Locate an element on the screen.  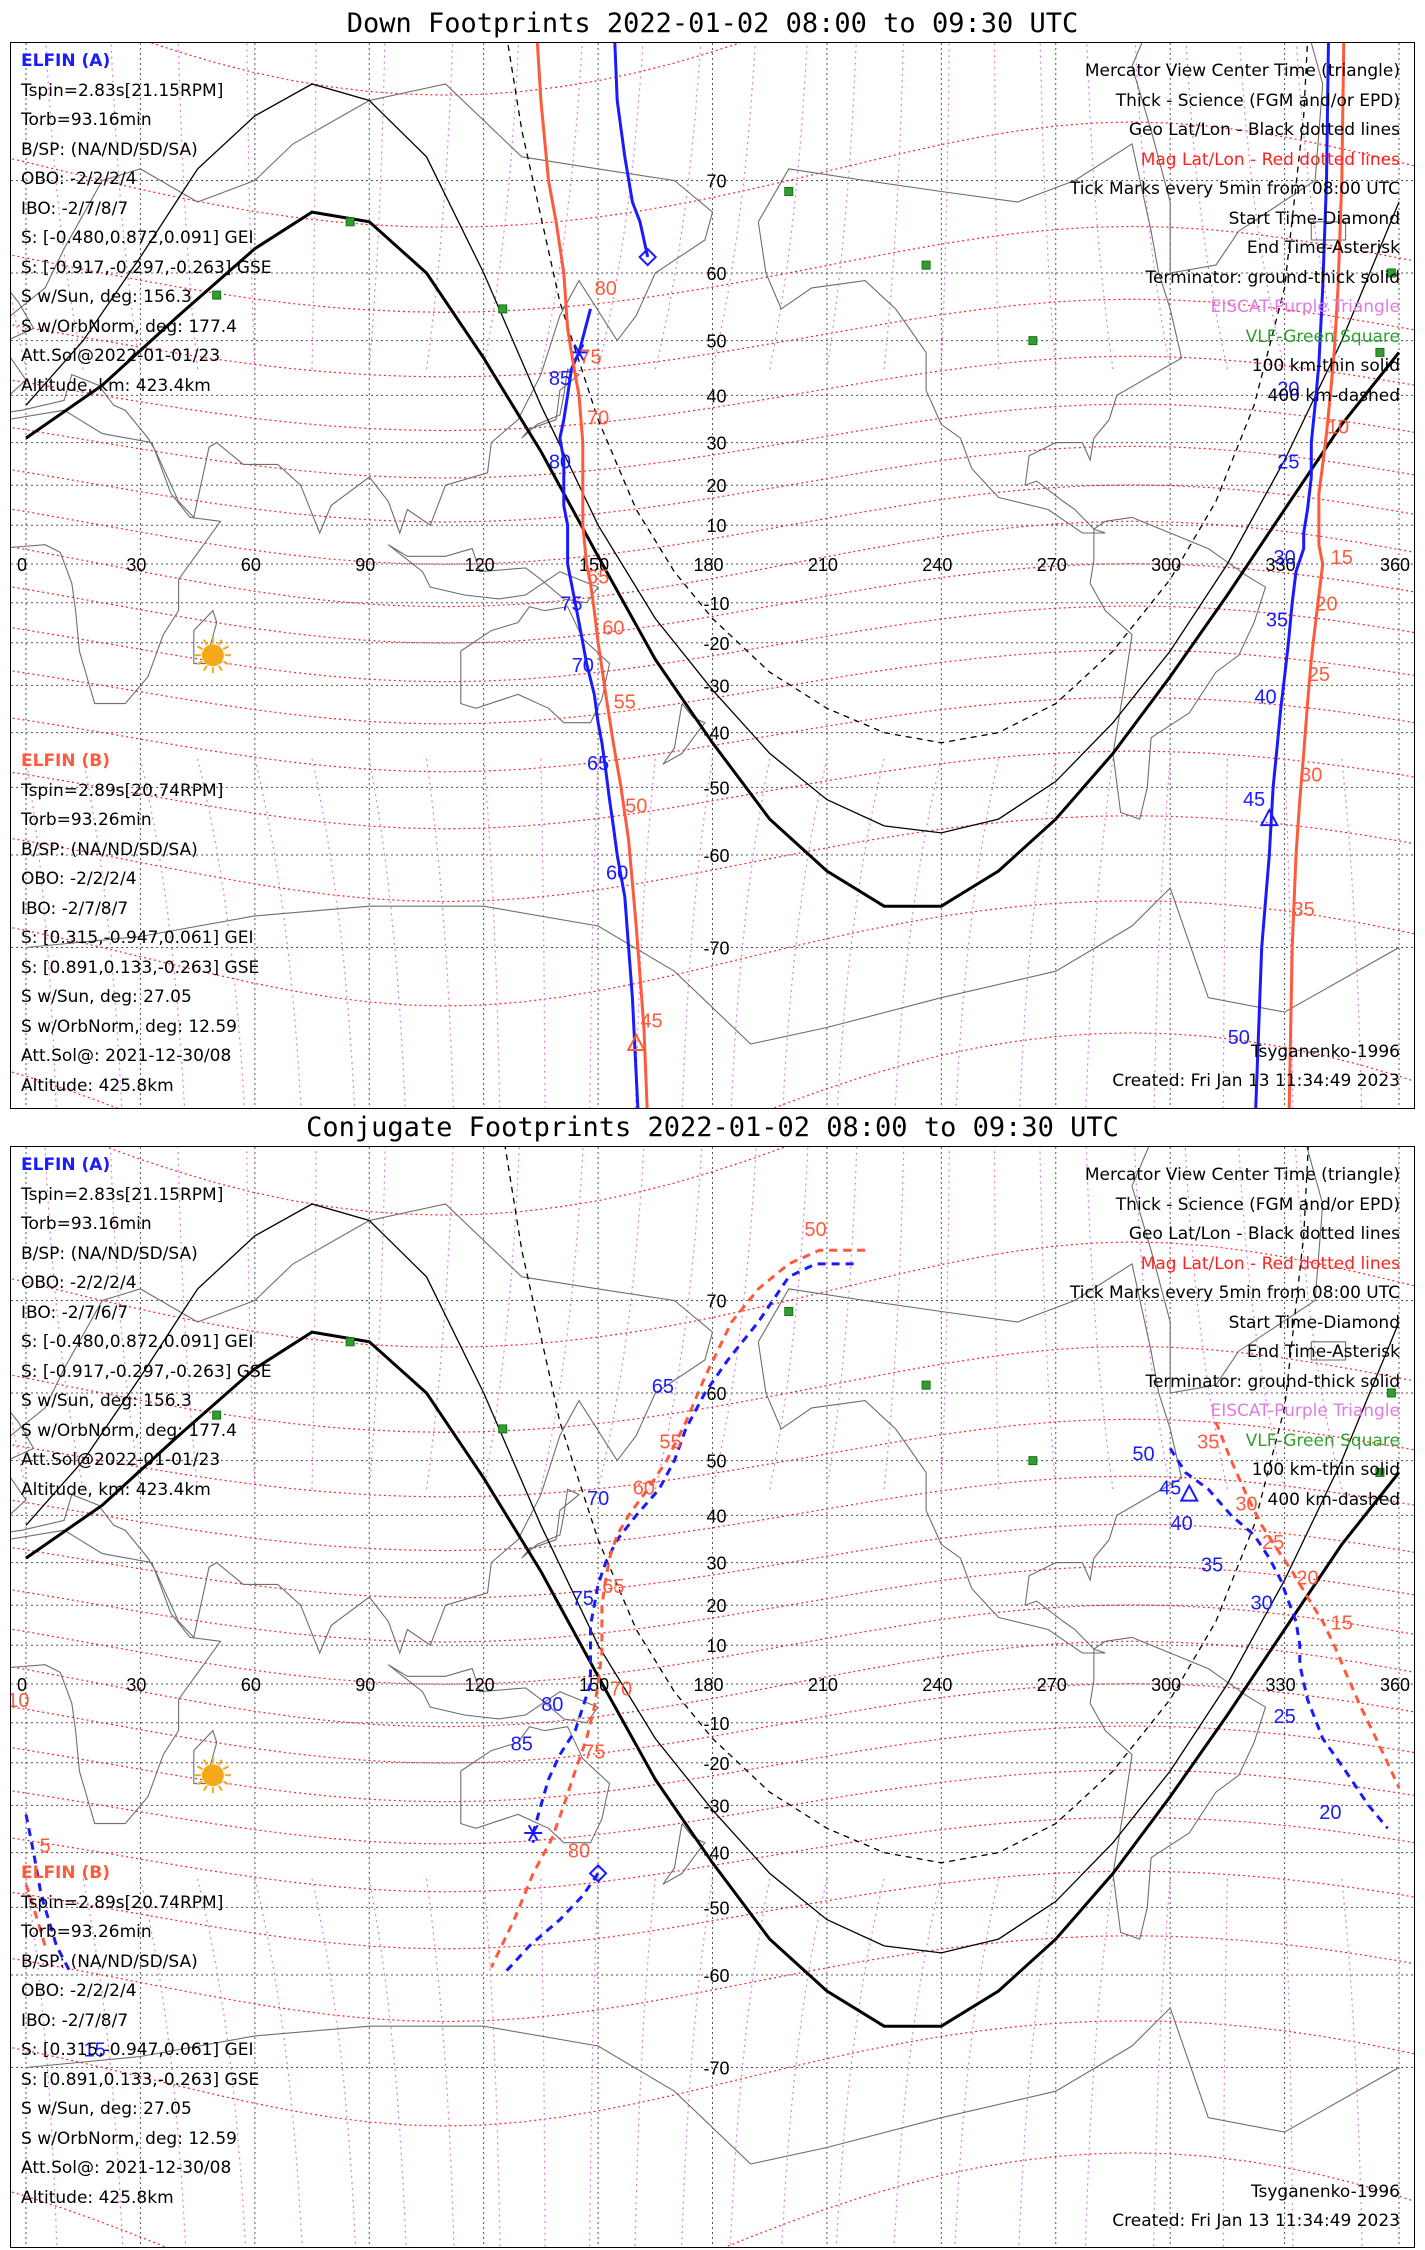
mlat-label: 35 is located at coordinates (1277, 621).